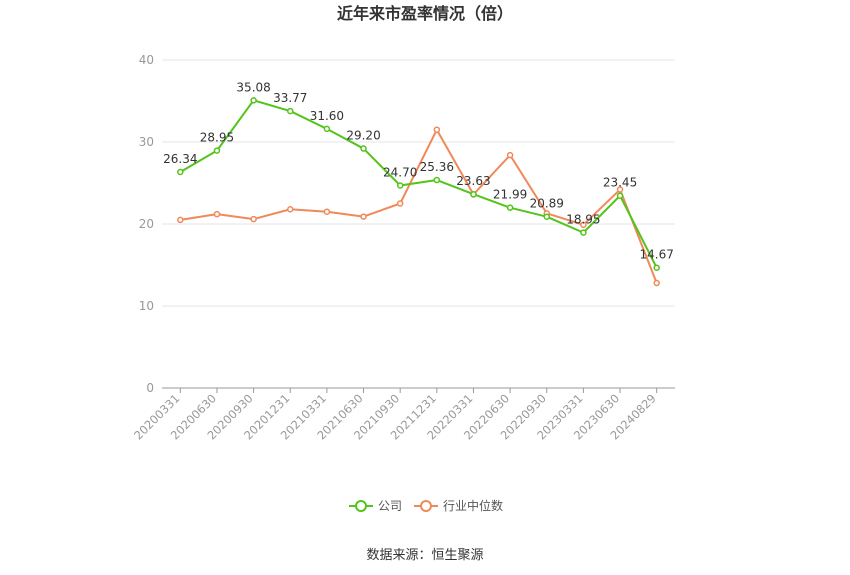 The image size is (850, 575). I want to click on y-tick-label: 40, so click(146, 60).